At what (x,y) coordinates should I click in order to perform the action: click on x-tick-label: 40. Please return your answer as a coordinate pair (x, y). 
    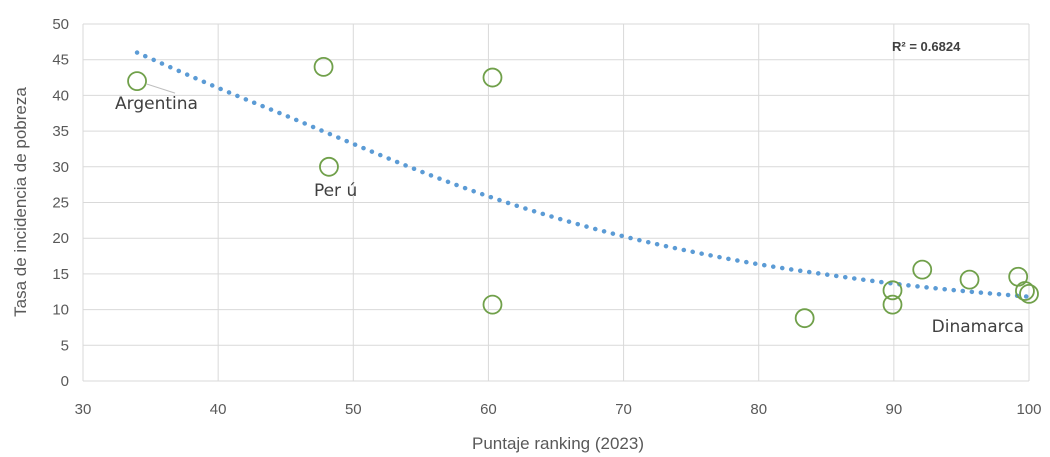
    Looking at the image, I should click on (218, 409).